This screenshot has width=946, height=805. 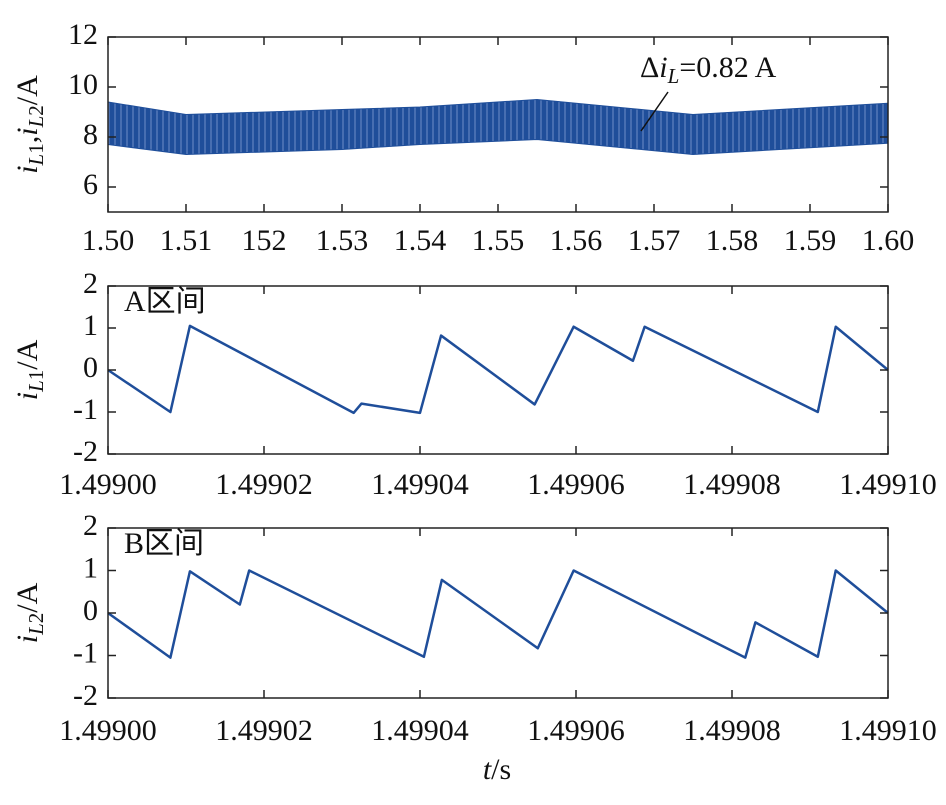 I want to click on annotation: ΔiL=0.82 A, so click(x=708, y=69).